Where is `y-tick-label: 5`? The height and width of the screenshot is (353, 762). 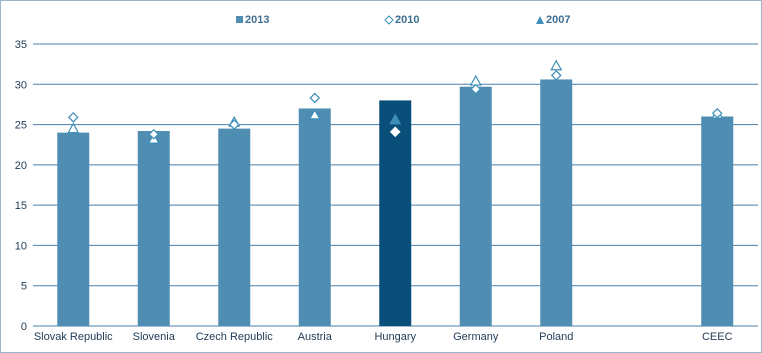
y-tick-label: 5 is located at coordinates (24, 287).